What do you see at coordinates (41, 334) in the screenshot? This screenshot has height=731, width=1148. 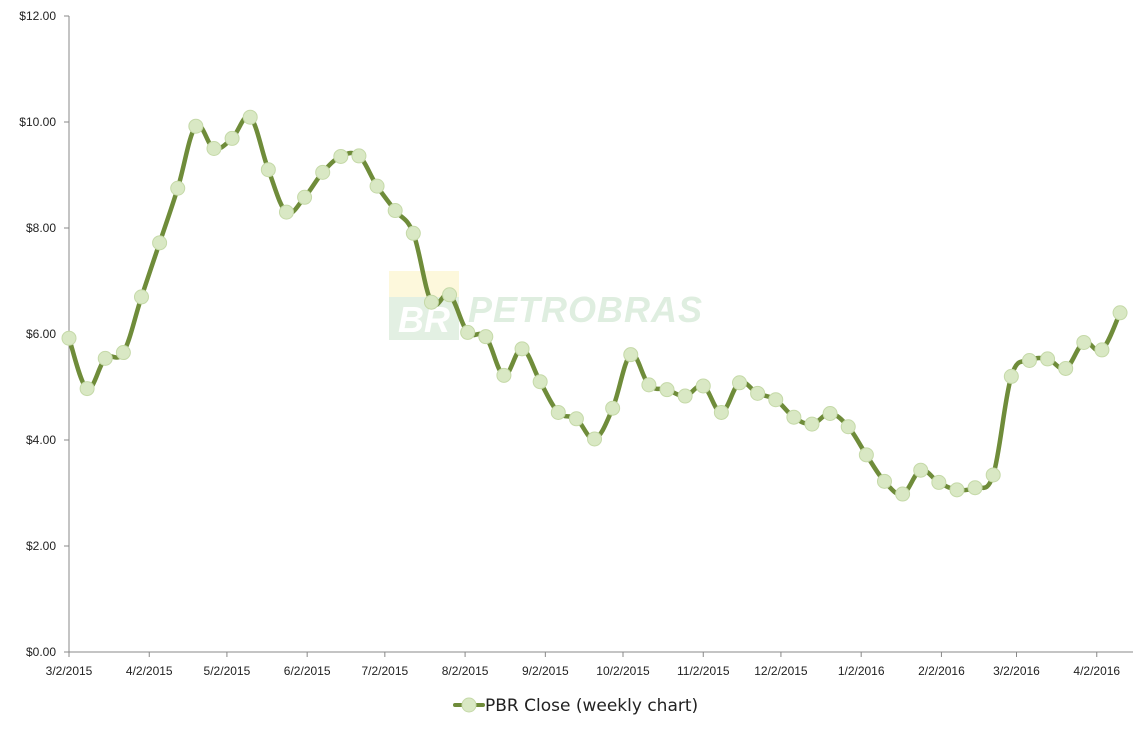 I see `y-tick-label: $6.00` at bounding box center [41, 334].